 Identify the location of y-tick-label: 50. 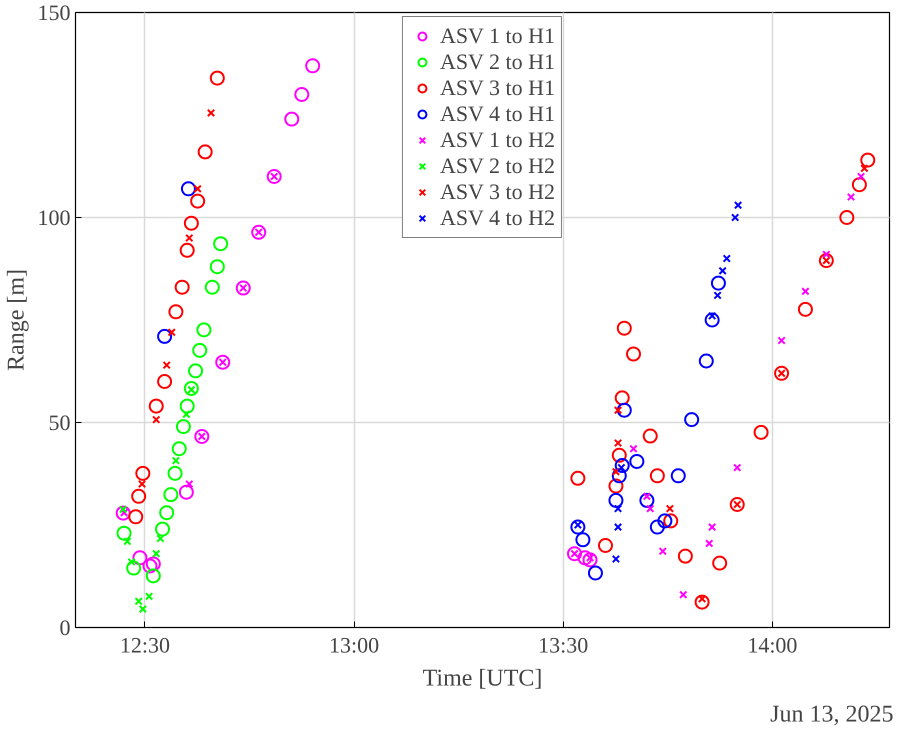
(59, 422).